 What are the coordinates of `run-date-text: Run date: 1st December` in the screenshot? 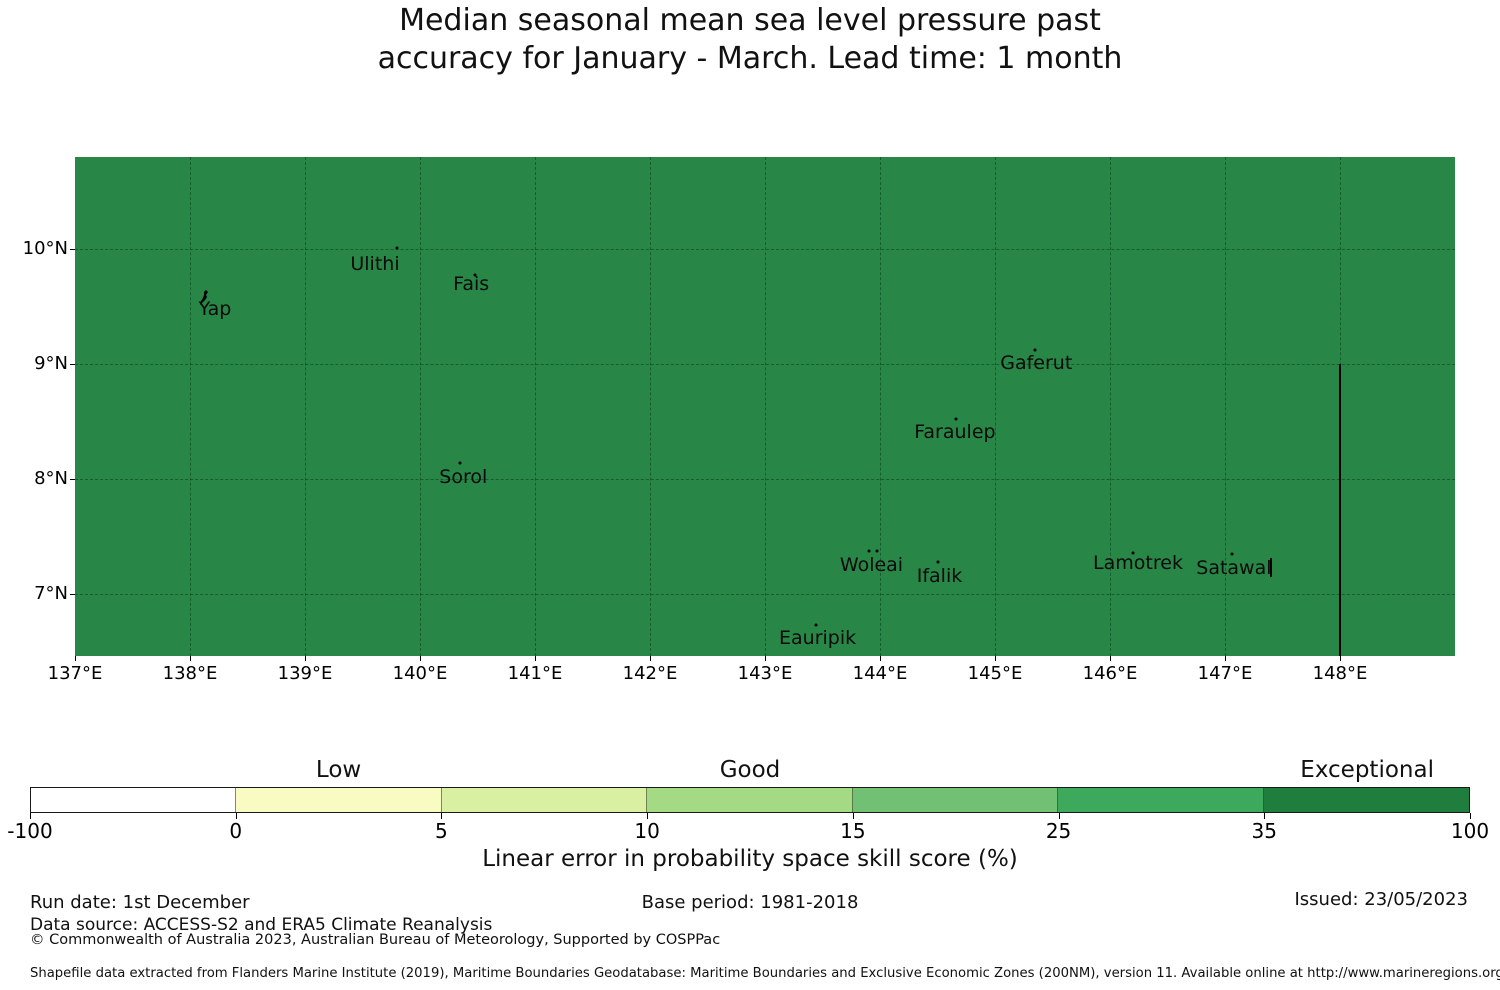 It's located at (140, 902).